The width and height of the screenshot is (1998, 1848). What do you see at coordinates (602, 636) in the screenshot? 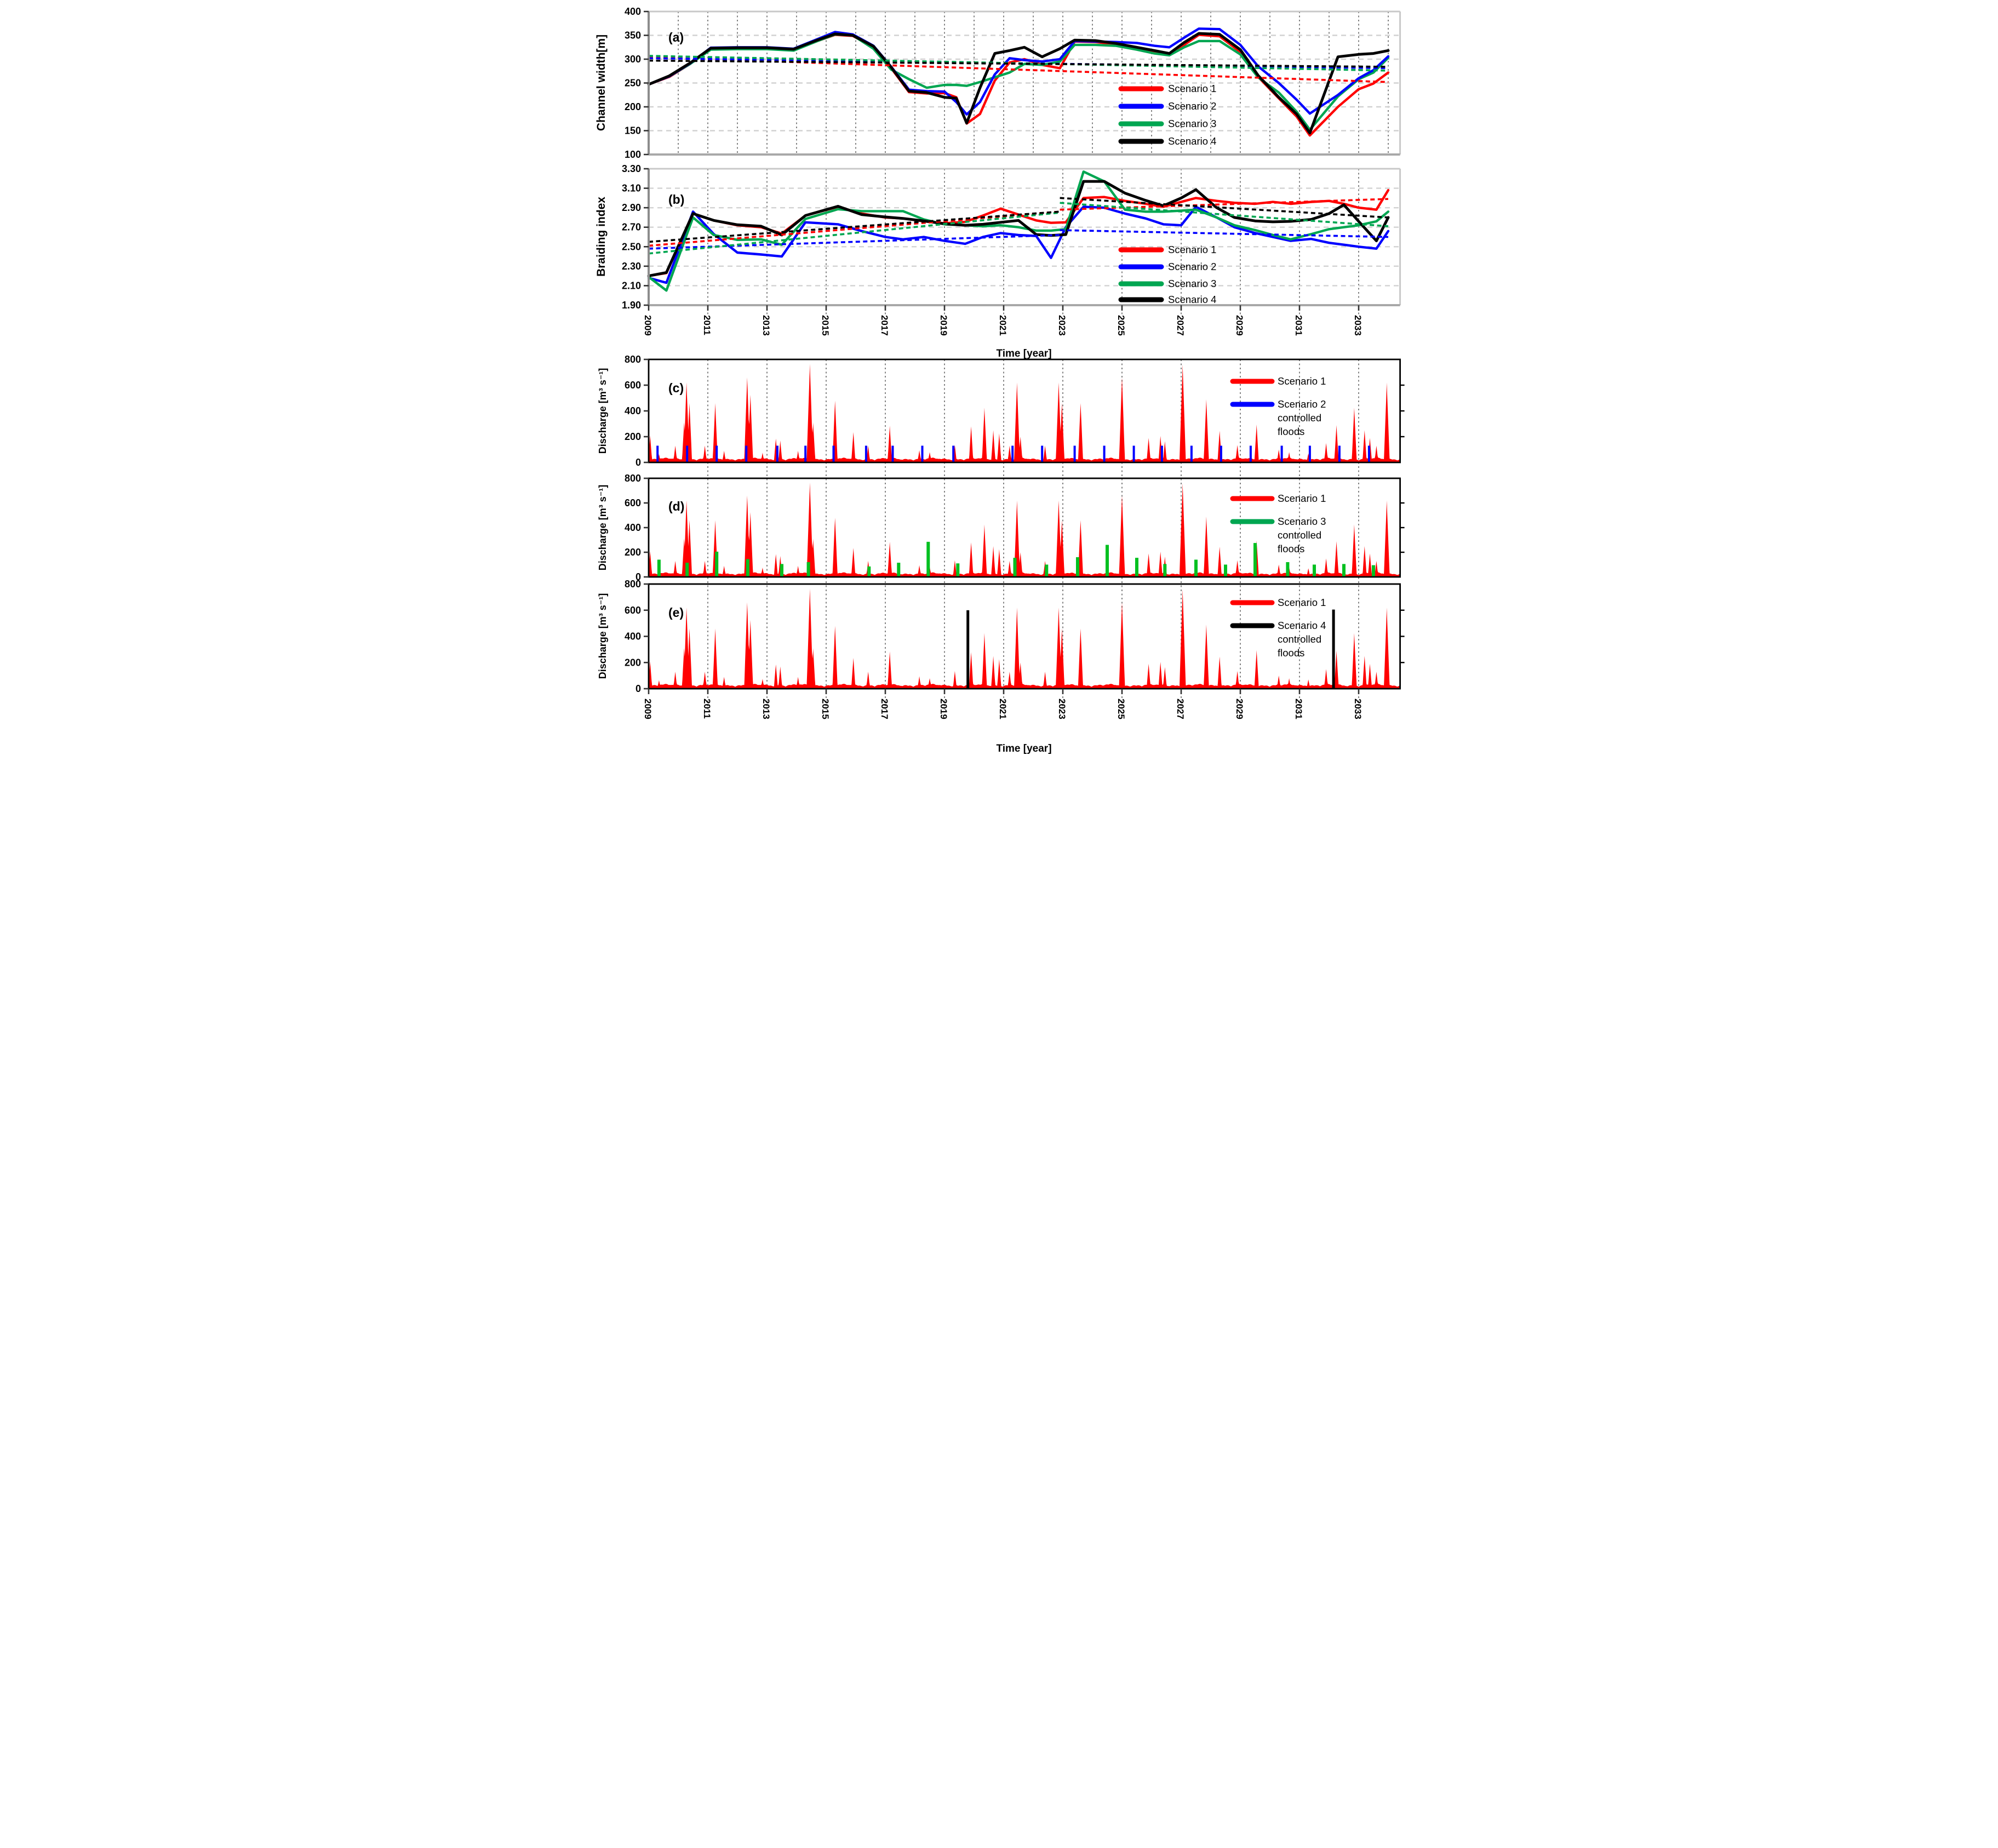
I see `panel-e-ylabel: Discharge [m³ s⁻¹]` at bounding box center [602, 636].